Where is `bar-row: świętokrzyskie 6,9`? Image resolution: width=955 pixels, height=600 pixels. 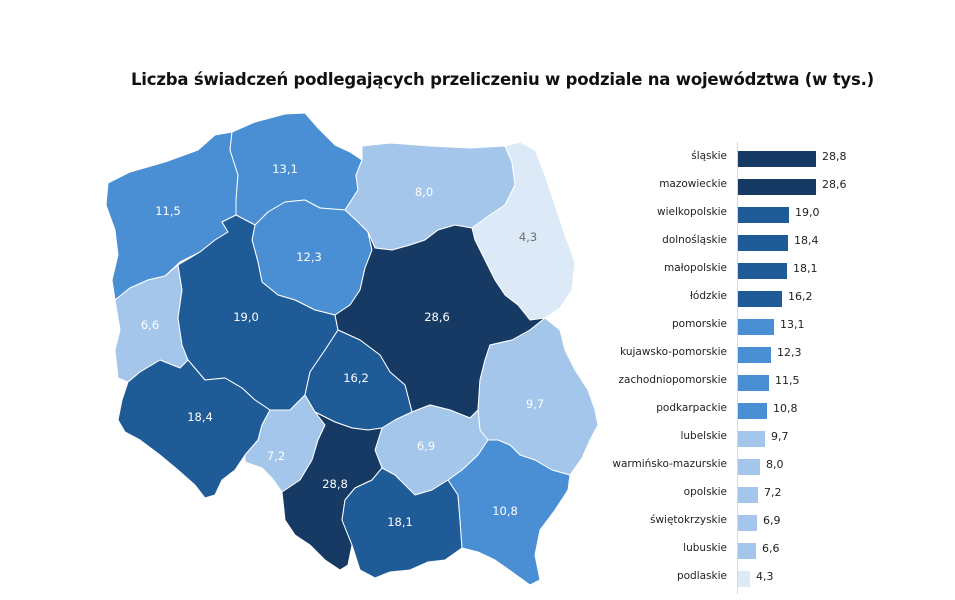 bar-row: świętokrzyskie 6,9 is located at coordinates (477, 522).